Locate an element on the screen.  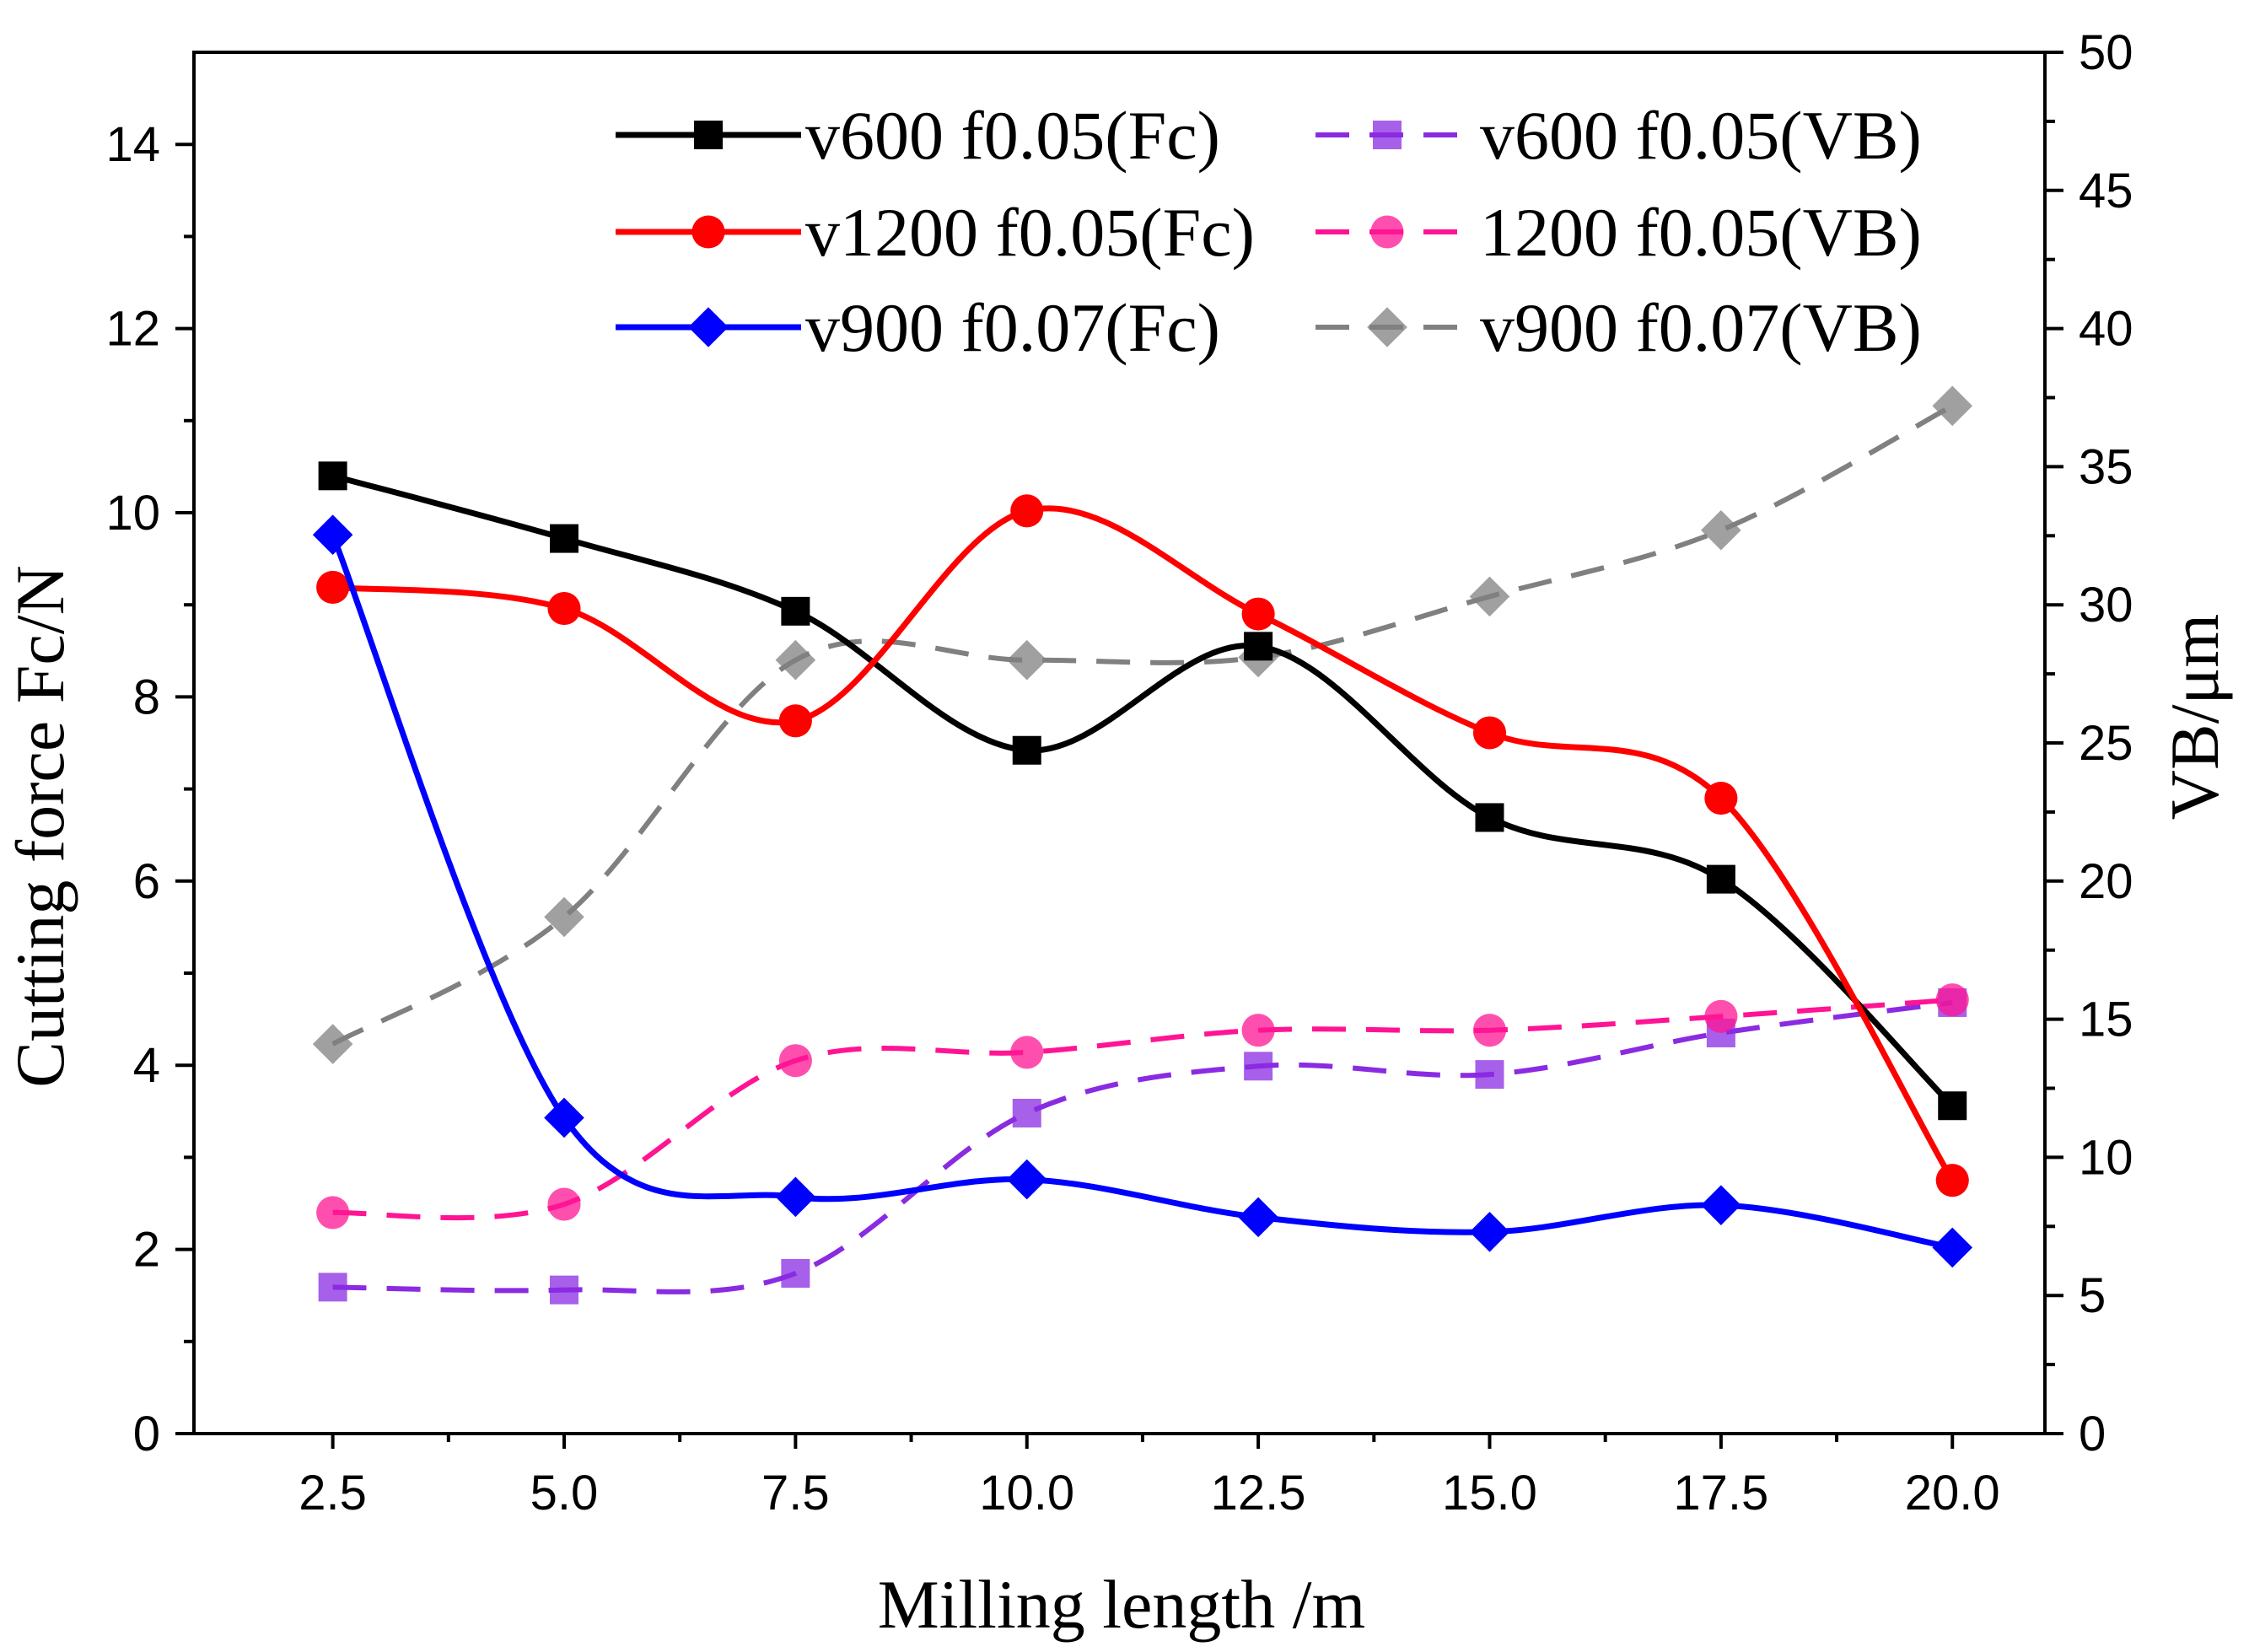
y-tick-label: 4 is located at coordinates (146, 1066).